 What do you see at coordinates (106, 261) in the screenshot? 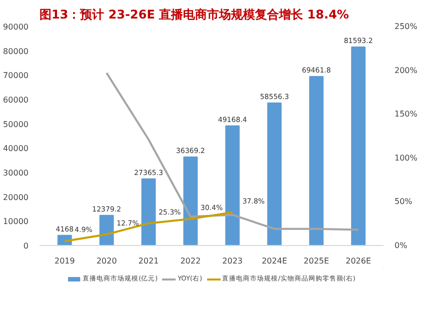
I see `x-tick-label: 2020` at bounding box center [106, 261].